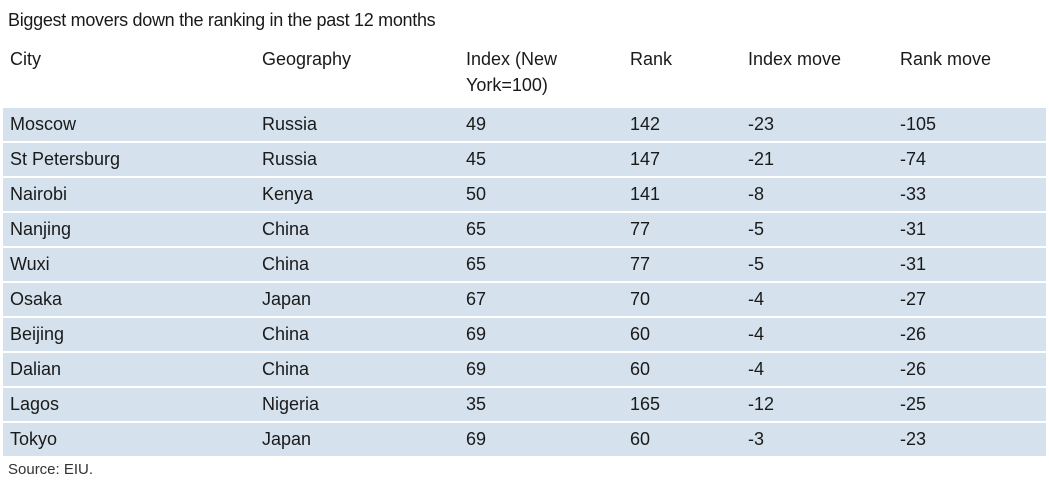 The width and height of the screenshot is (1049, 490). Describe the element at coordinates (35, 404) in the screenshot. I see `table-cell: Lagos` at that location.